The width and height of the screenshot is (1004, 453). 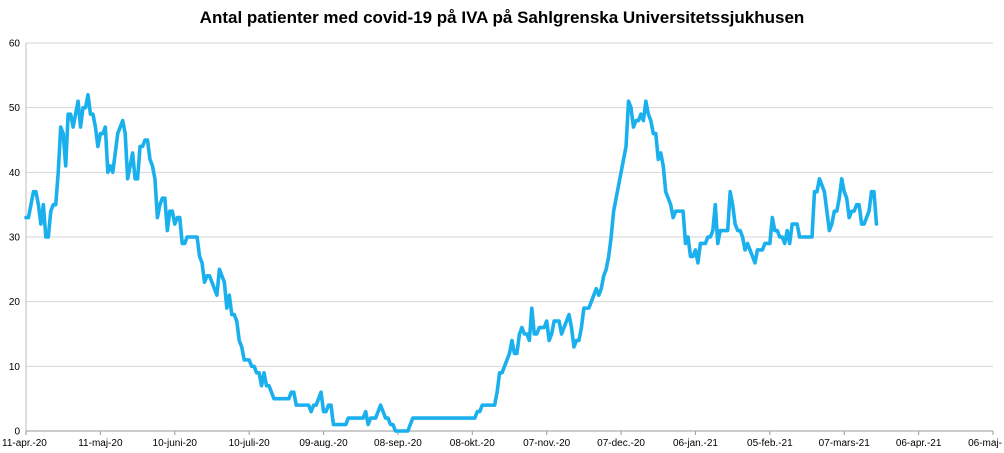 I want to click on y-tick-label: 10, so click(x=15, y=367).